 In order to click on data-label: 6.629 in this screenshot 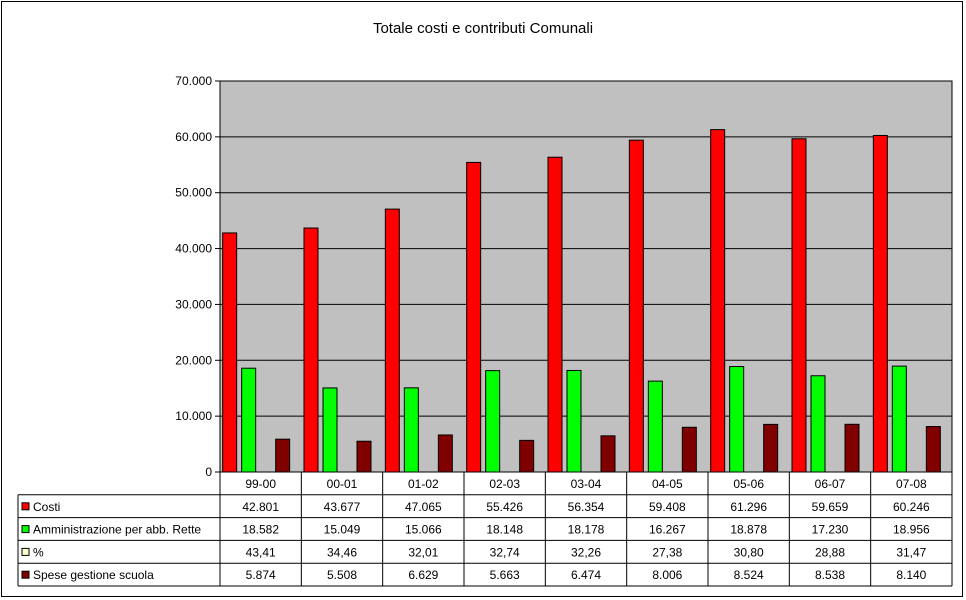, I will do `click(423, 575)`.